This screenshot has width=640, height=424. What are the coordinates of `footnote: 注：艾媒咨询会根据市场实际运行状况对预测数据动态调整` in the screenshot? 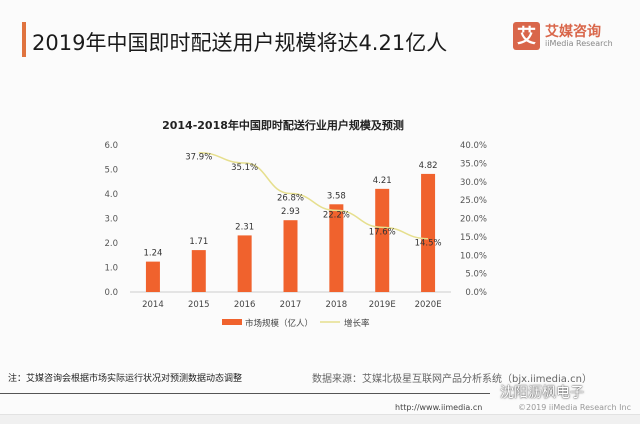 It's located at (125, 379).